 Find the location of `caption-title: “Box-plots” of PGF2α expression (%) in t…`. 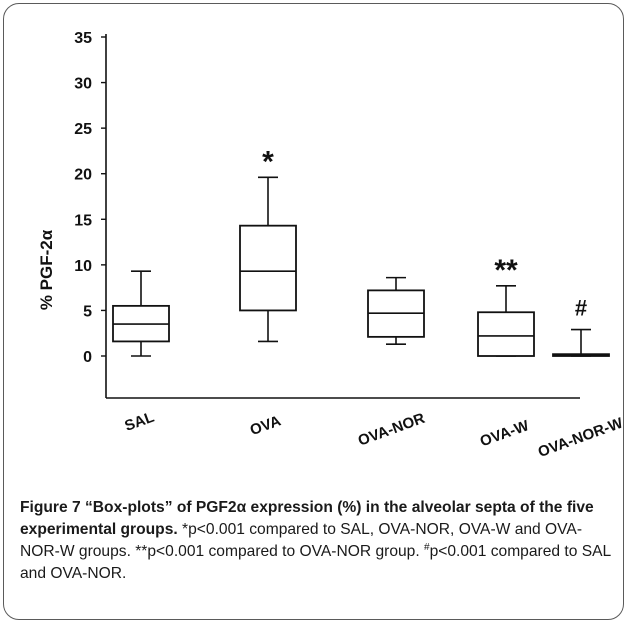

caption-title: “Box-plots” of PGF2α expression (%) in t… is located at coordinates (307, 518).